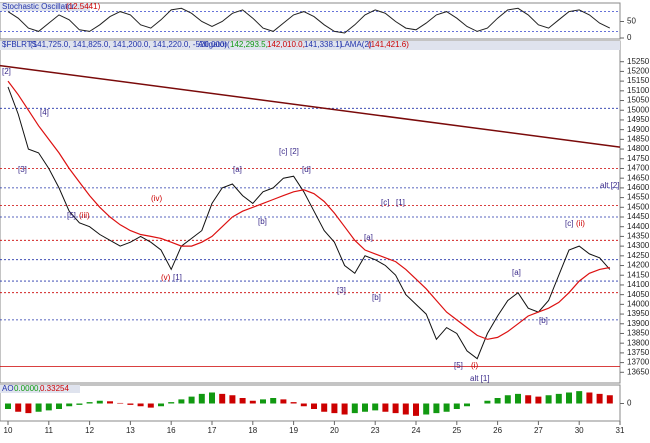  Describe the element at coordinates (638, 284) in the screenshot. I see `y-tick-label: 14100` at that location.